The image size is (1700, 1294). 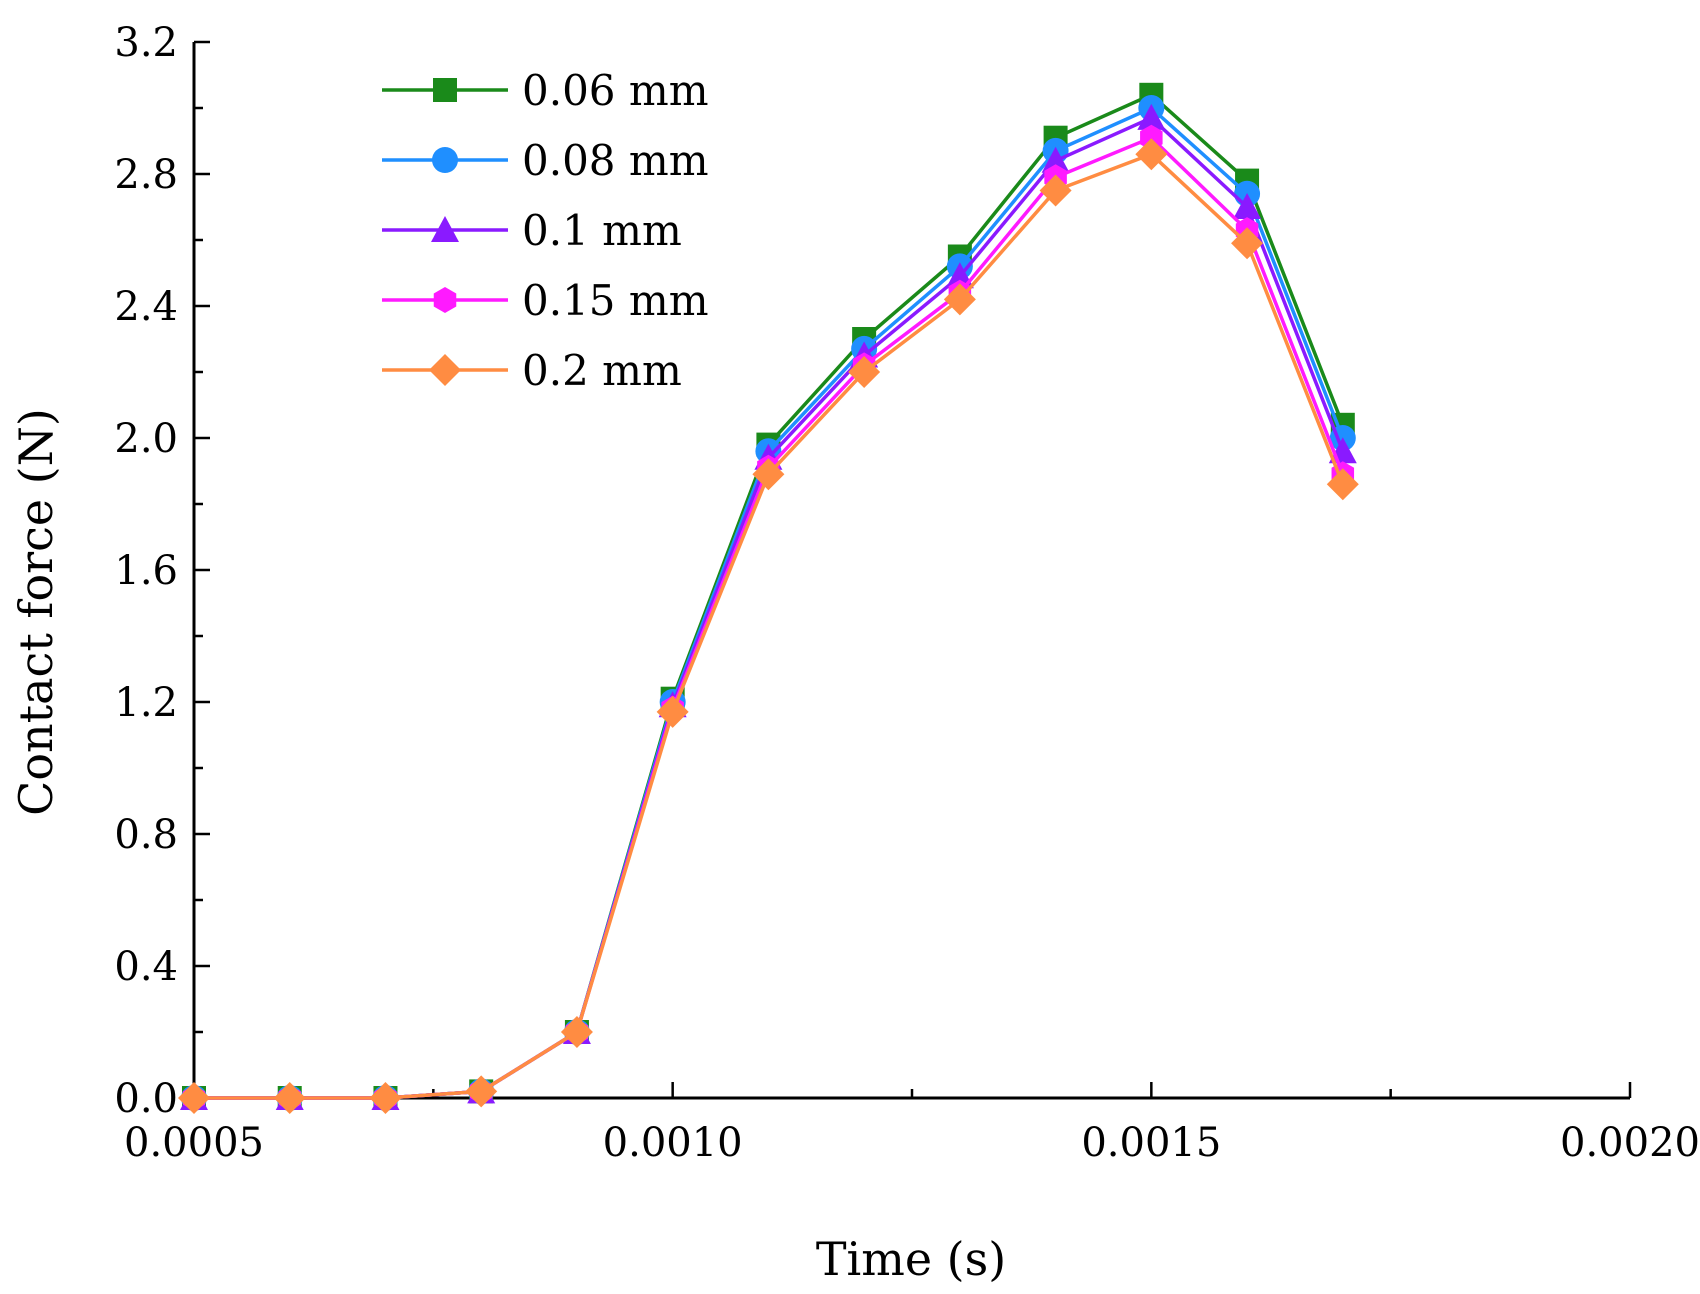 What do you see at coordinates (146, 703) in the screenshot?
I see `y-tick-label: 1.2` at bounding box center [146, 703].